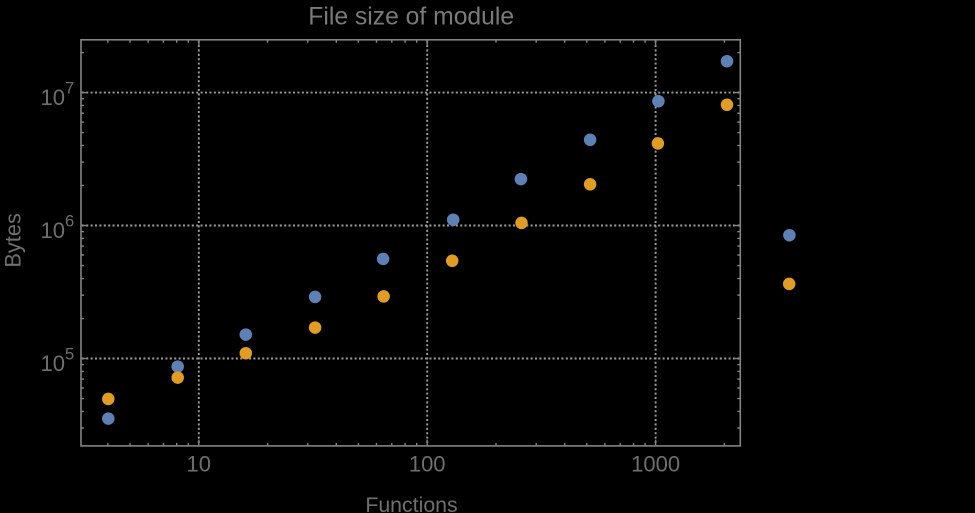  Describe the element at coordinates (58, 94) in the screenshot. I see `svg-text: 10⁷` at that location.